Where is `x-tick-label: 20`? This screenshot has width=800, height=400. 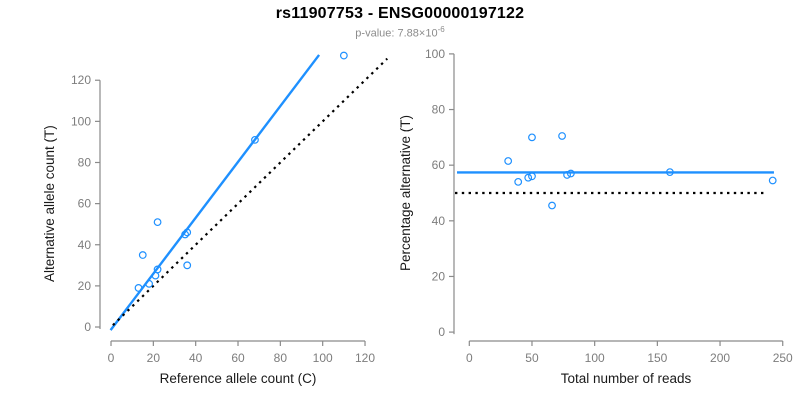 x-tick-label: 20 is located at coordinates (154, 358).